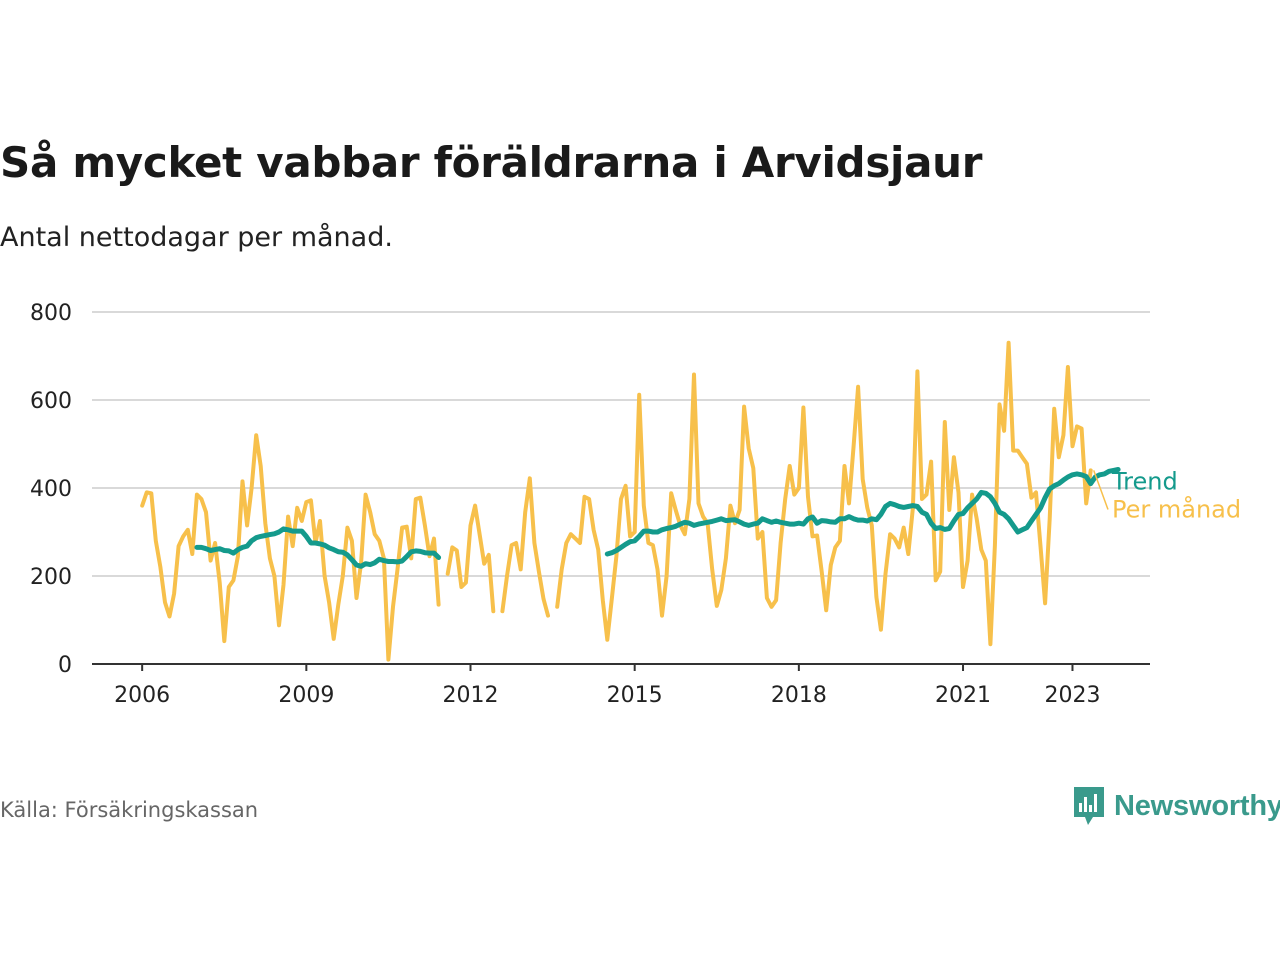 This screenshot has width=1280, height=960. Describe the element at coordinates (635, 695) in the screenshot. I see `x-tick-label: 2015` at that location.